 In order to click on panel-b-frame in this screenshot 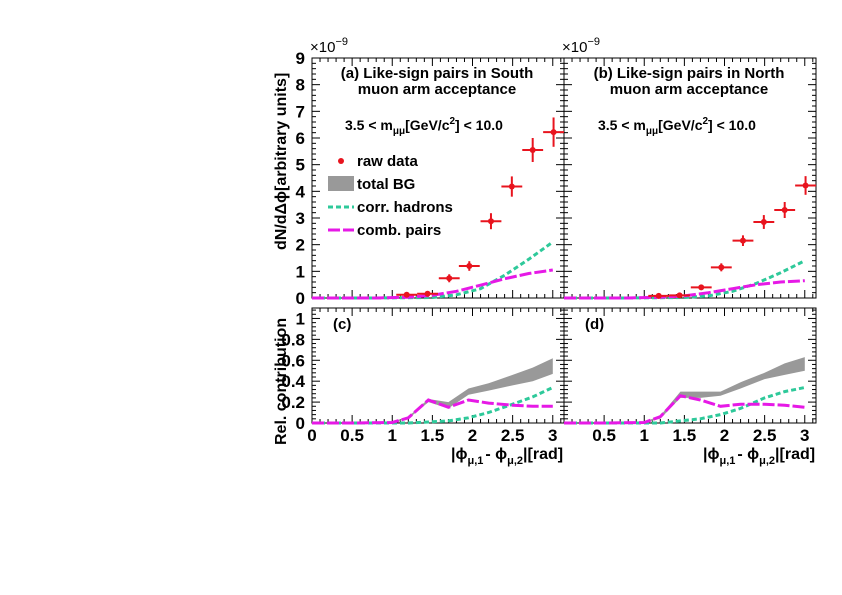, I will do `click(690, 178)`.